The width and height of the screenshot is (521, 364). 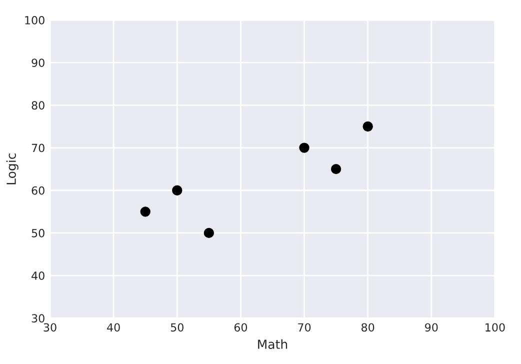 What do you see at coordinates (38, 318) in the screenshot?
I see `y-tick-label: 30` at bounding box center [38, 318].